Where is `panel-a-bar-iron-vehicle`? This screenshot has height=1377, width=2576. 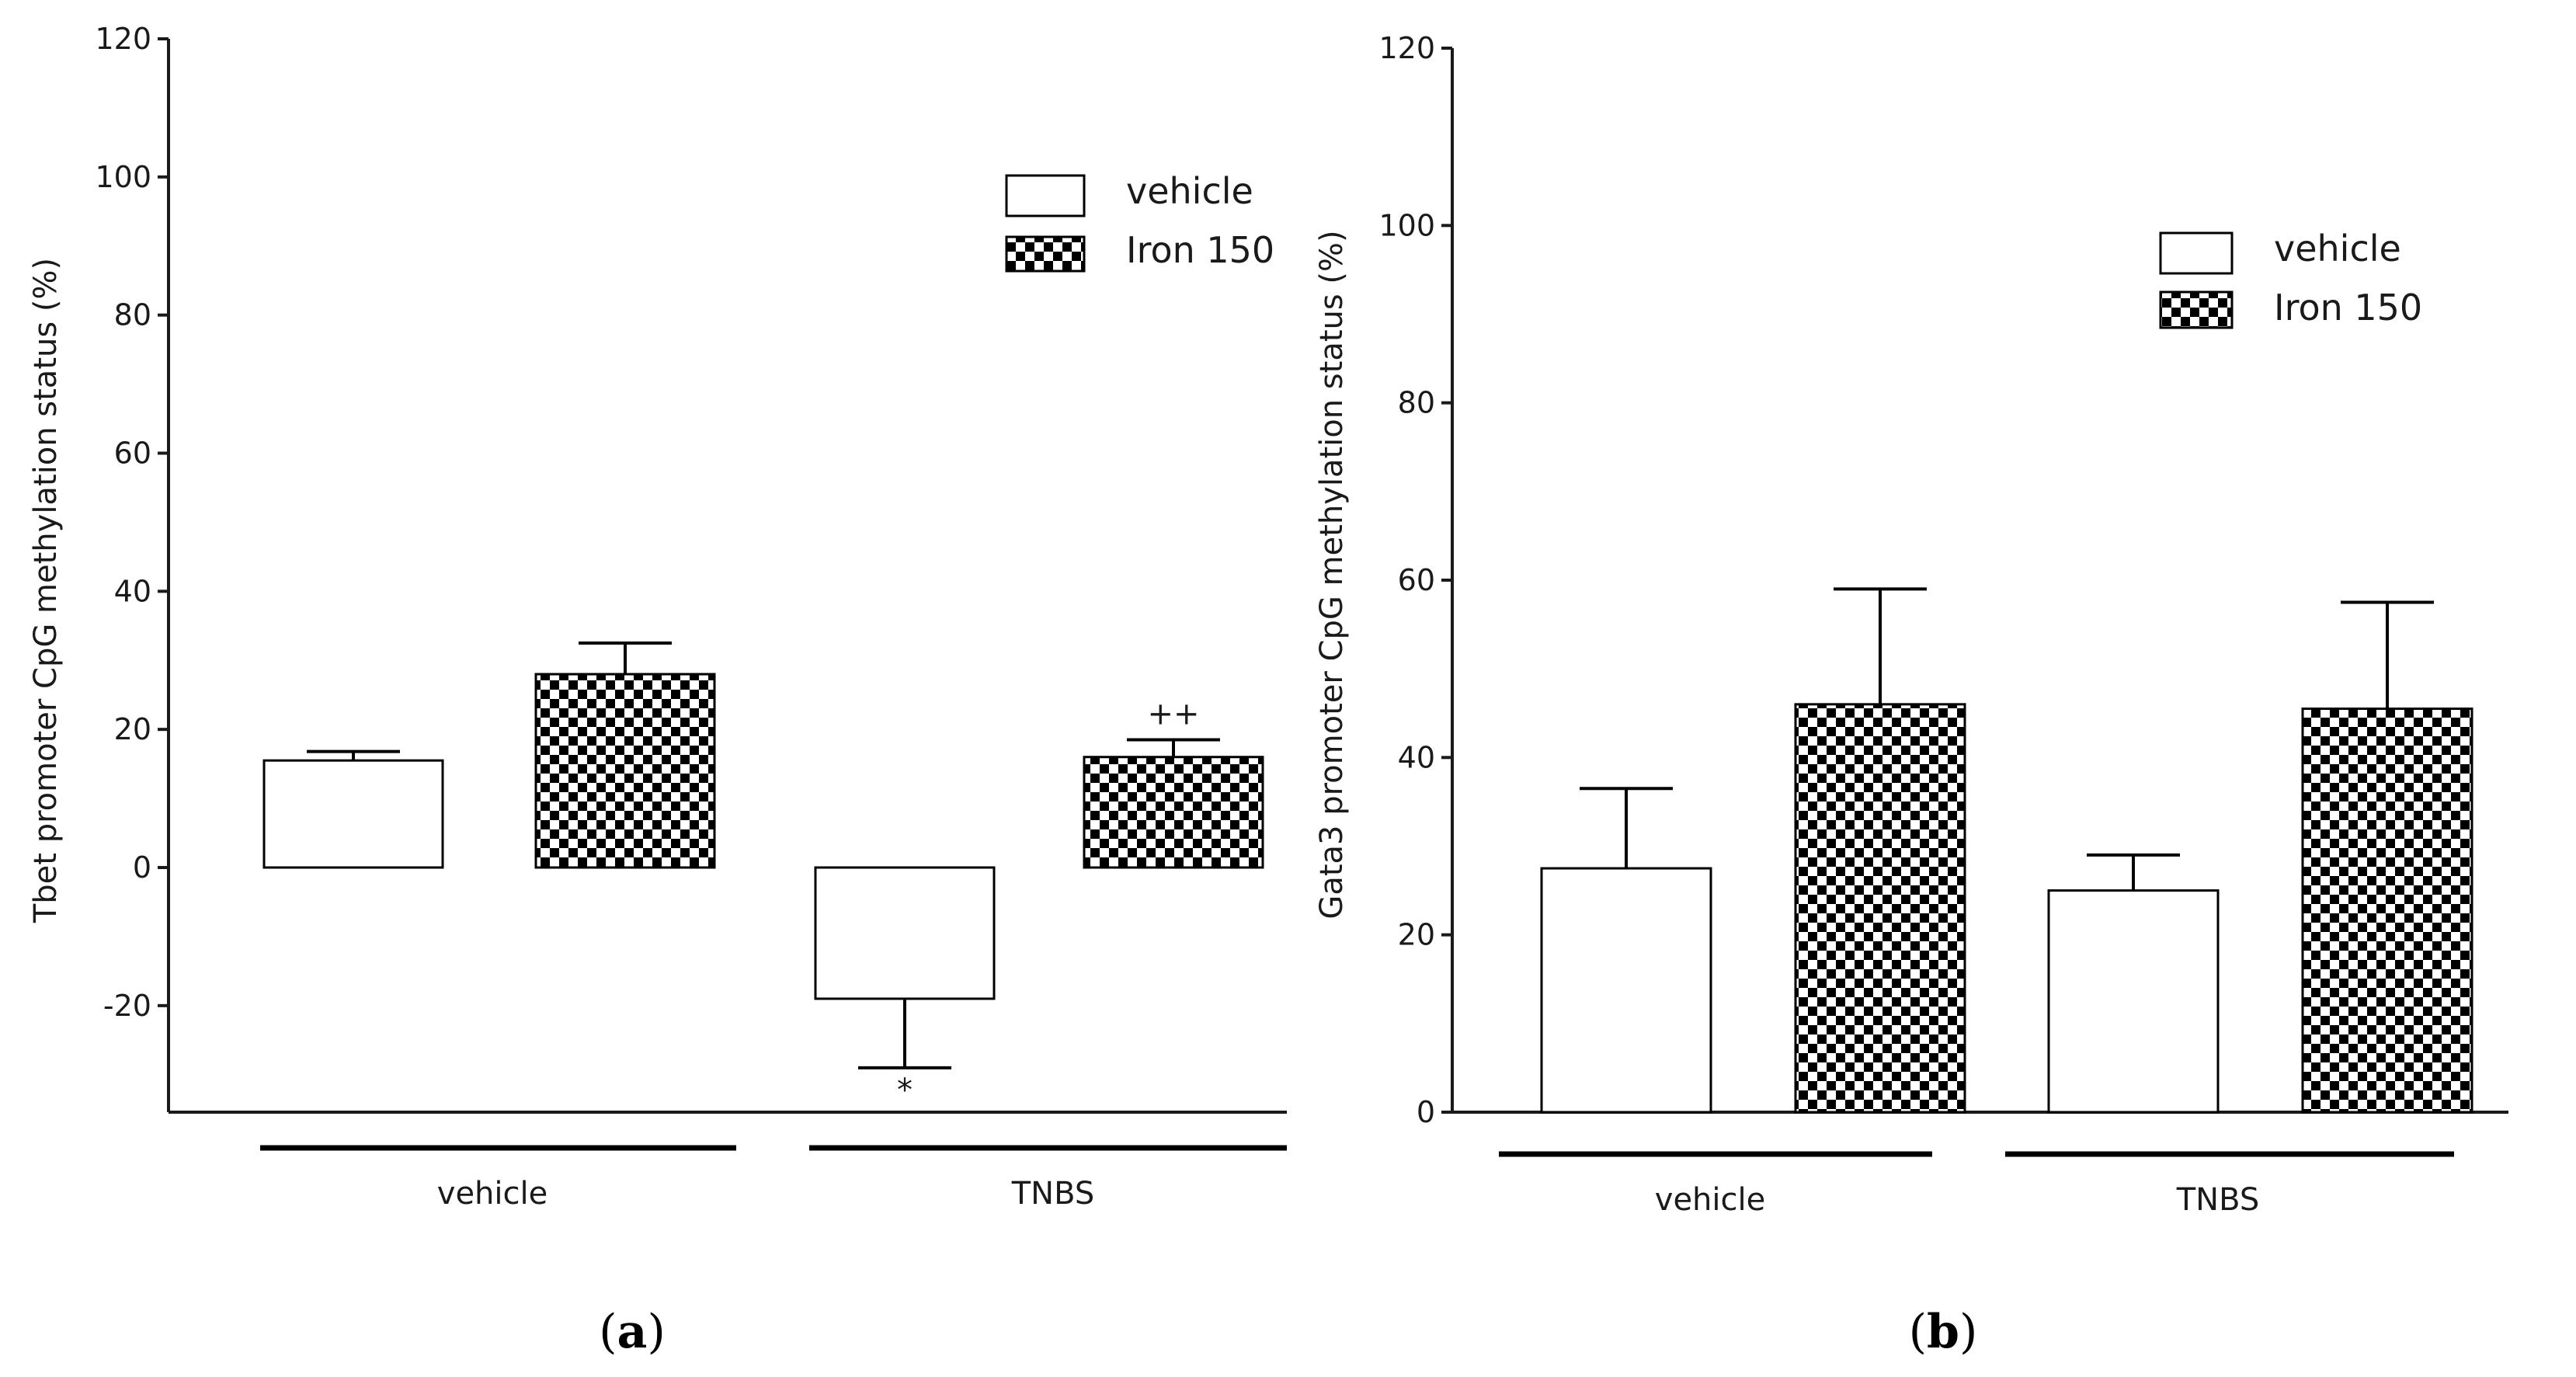 panel-a-bar-iron-vehicle is located at coordinates (625, 771).